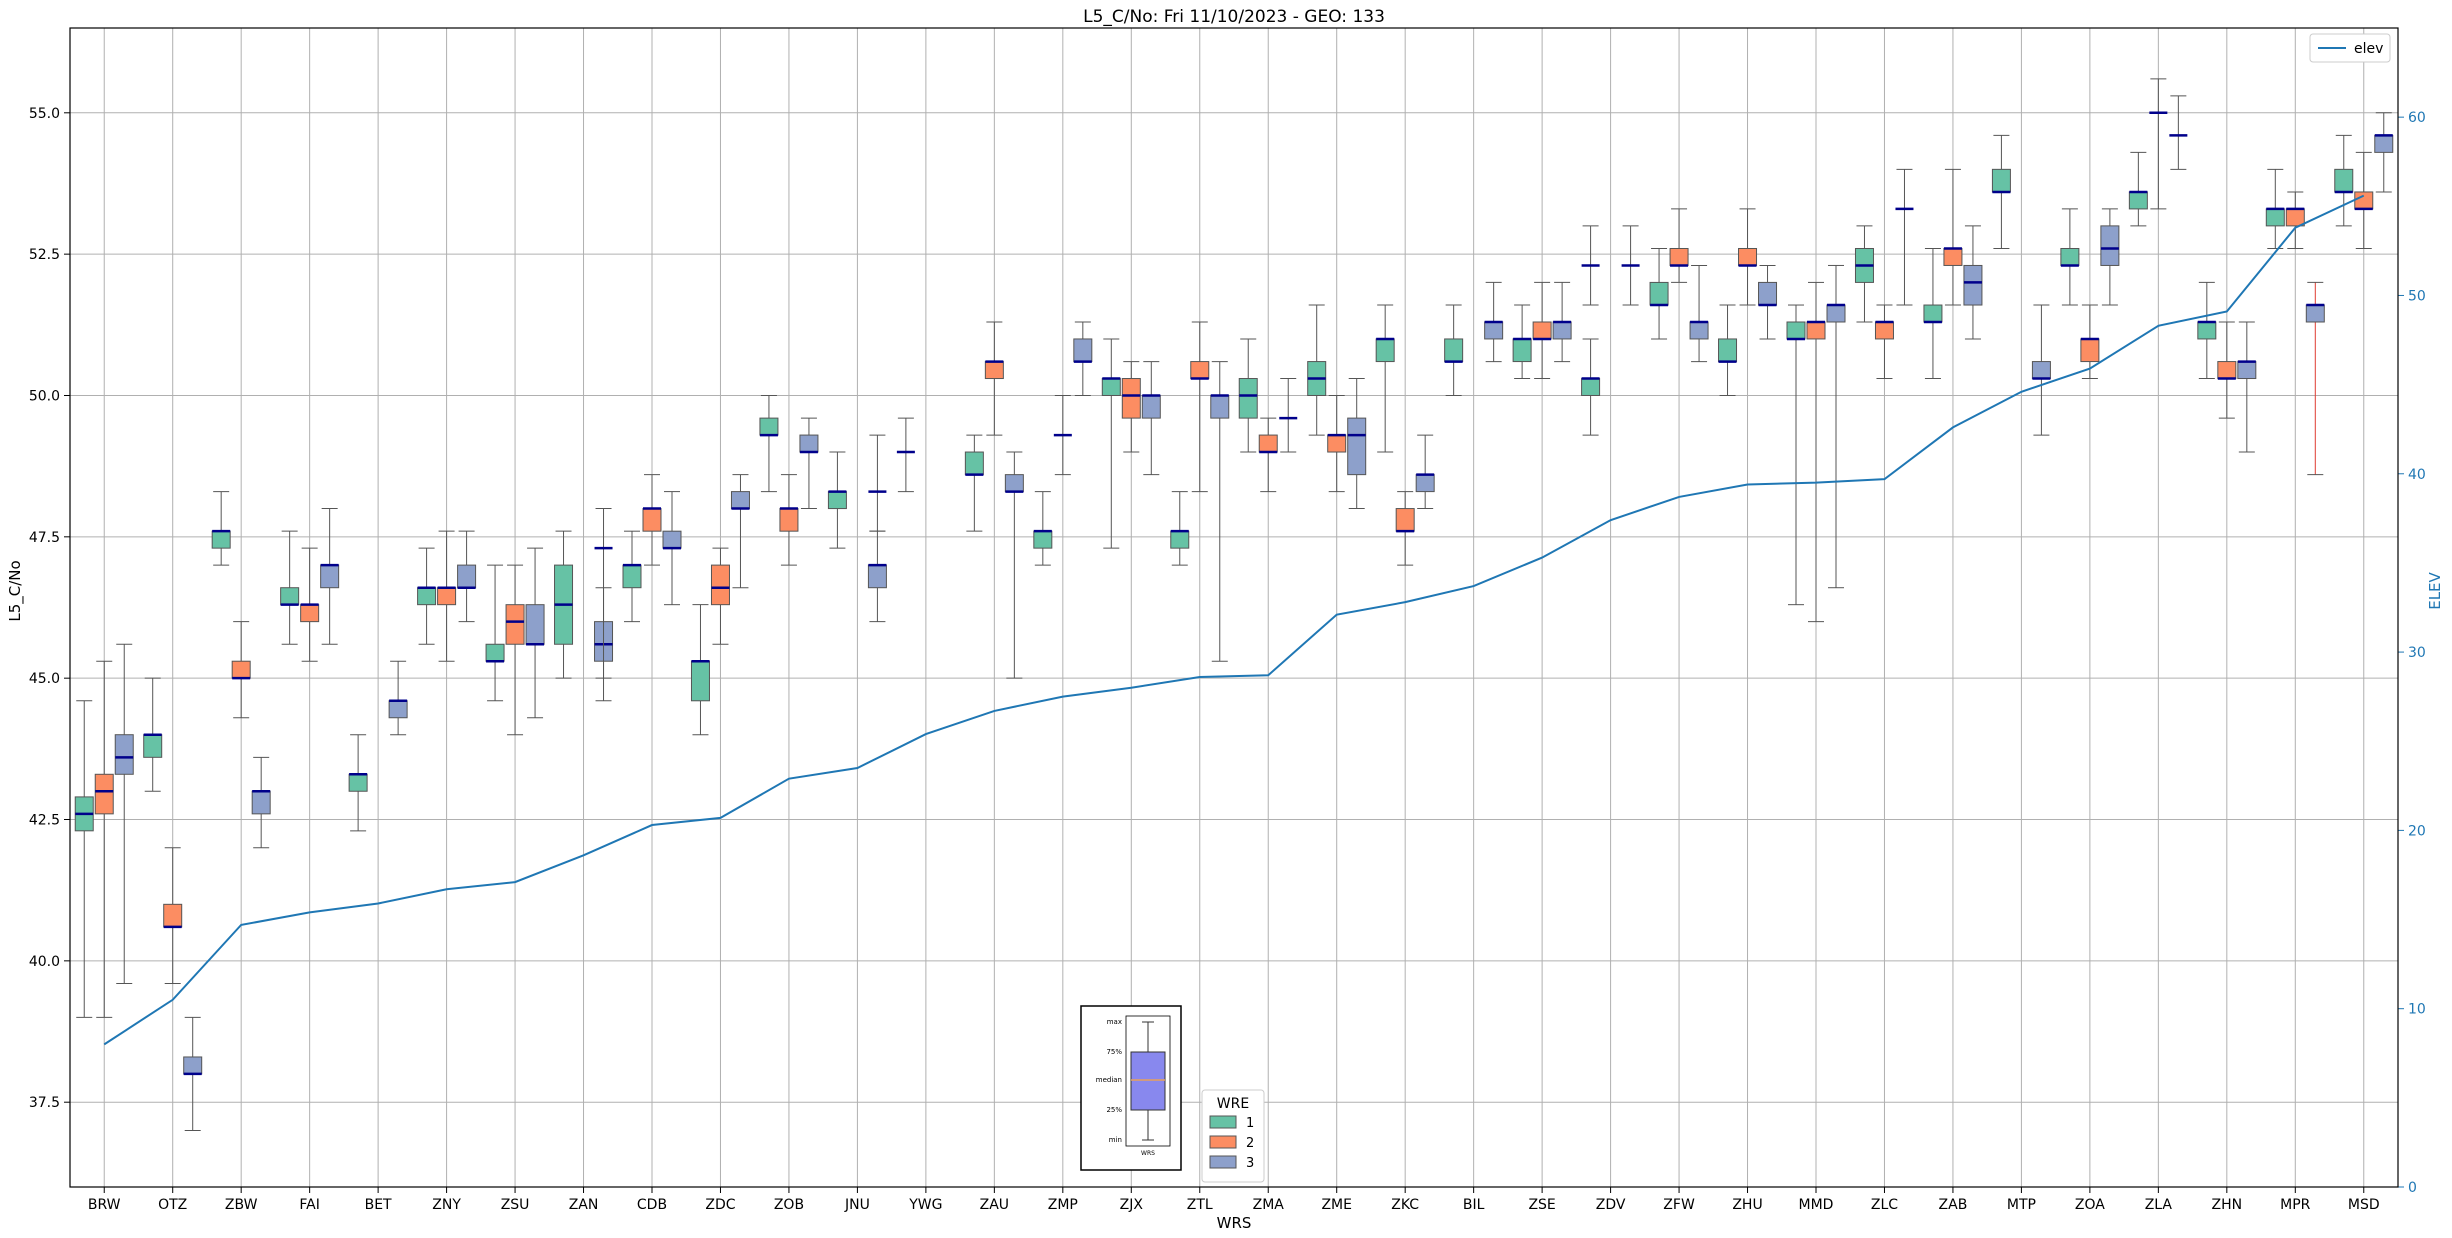 This screenshot has height=1238, width=2452. Describe the element at coordinates (789, 520) in the screenshot. I see `box-2-zob` at that location.